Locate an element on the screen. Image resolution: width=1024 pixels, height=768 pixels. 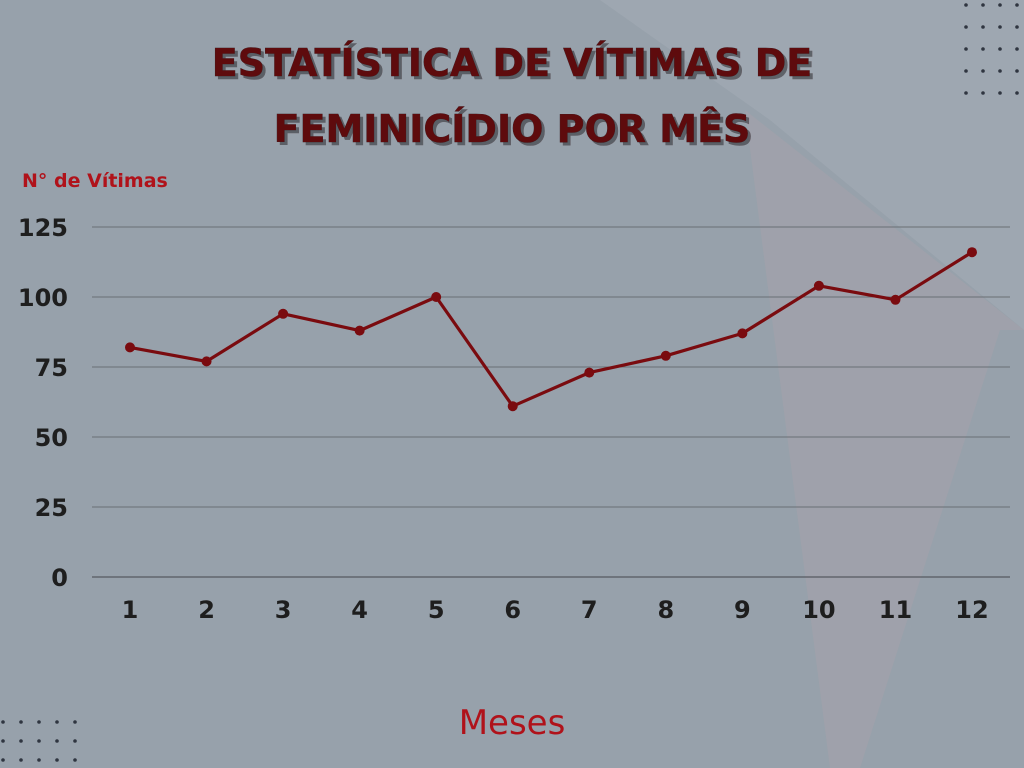
y-tick-label: 50 is located at coordinates (51, 438).